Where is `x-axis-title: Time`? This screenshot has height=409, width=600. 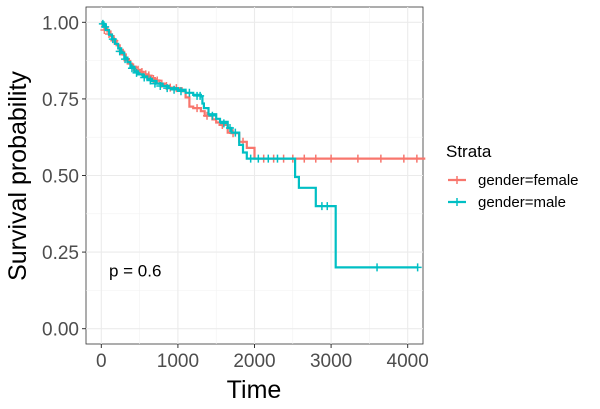 x-axis-title: Time is located at coordinates (254, 390).